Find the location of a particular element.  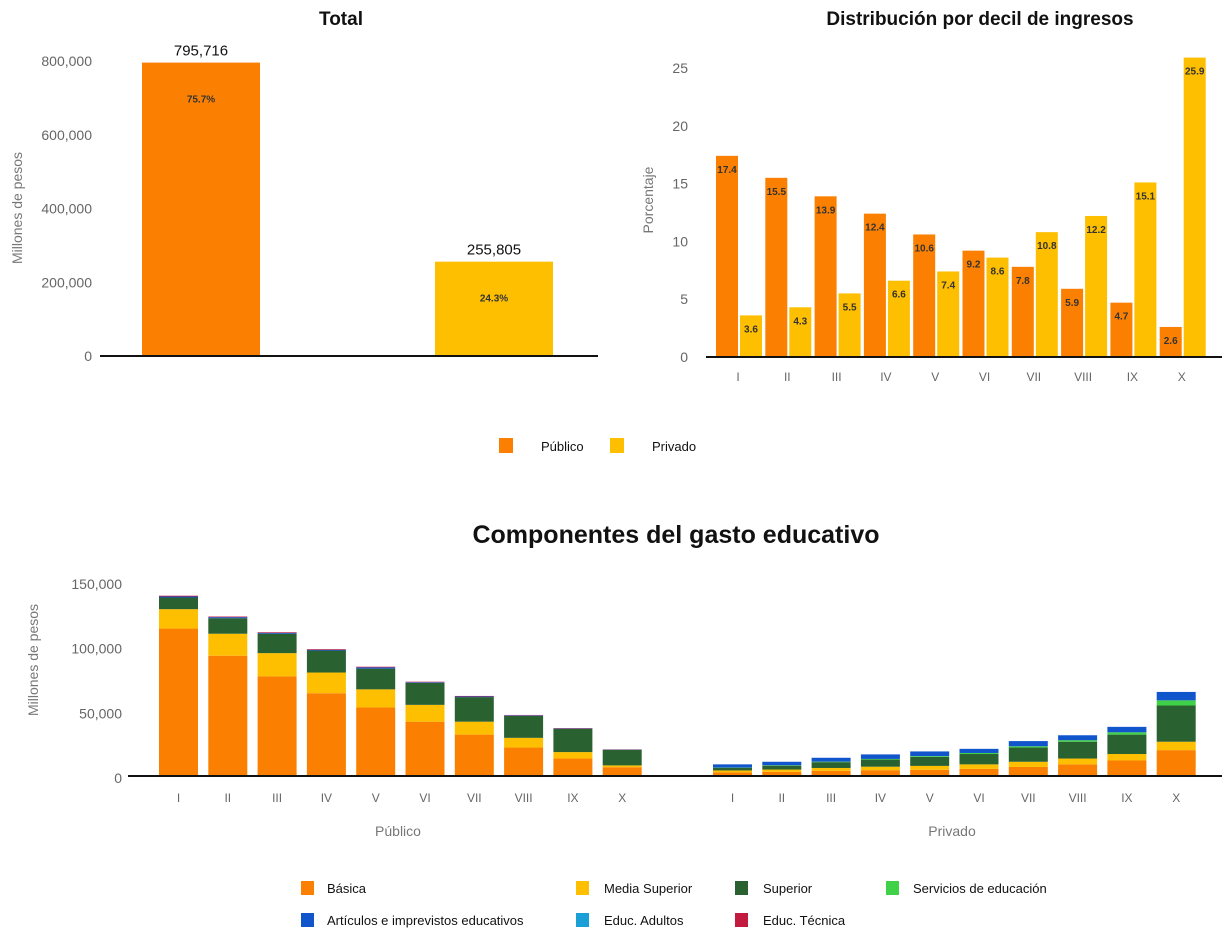

group-label-publico: Público is located at coordinates (398, 831).